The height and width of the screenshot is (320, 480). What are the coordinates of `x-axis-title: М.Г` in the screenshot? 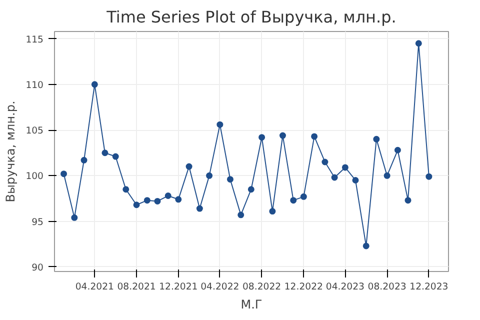 It's located at (251, 305).